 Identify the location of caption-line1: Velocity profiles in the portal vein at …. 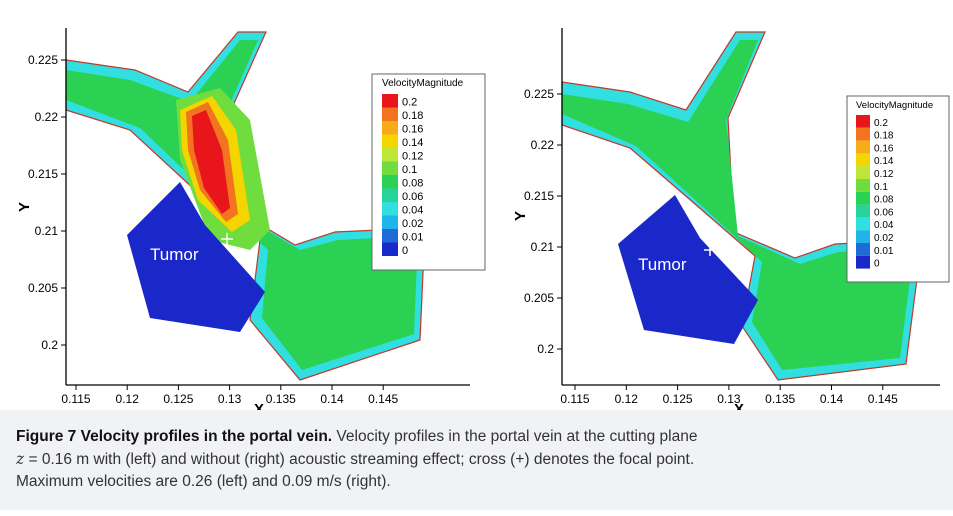
(517, 436).